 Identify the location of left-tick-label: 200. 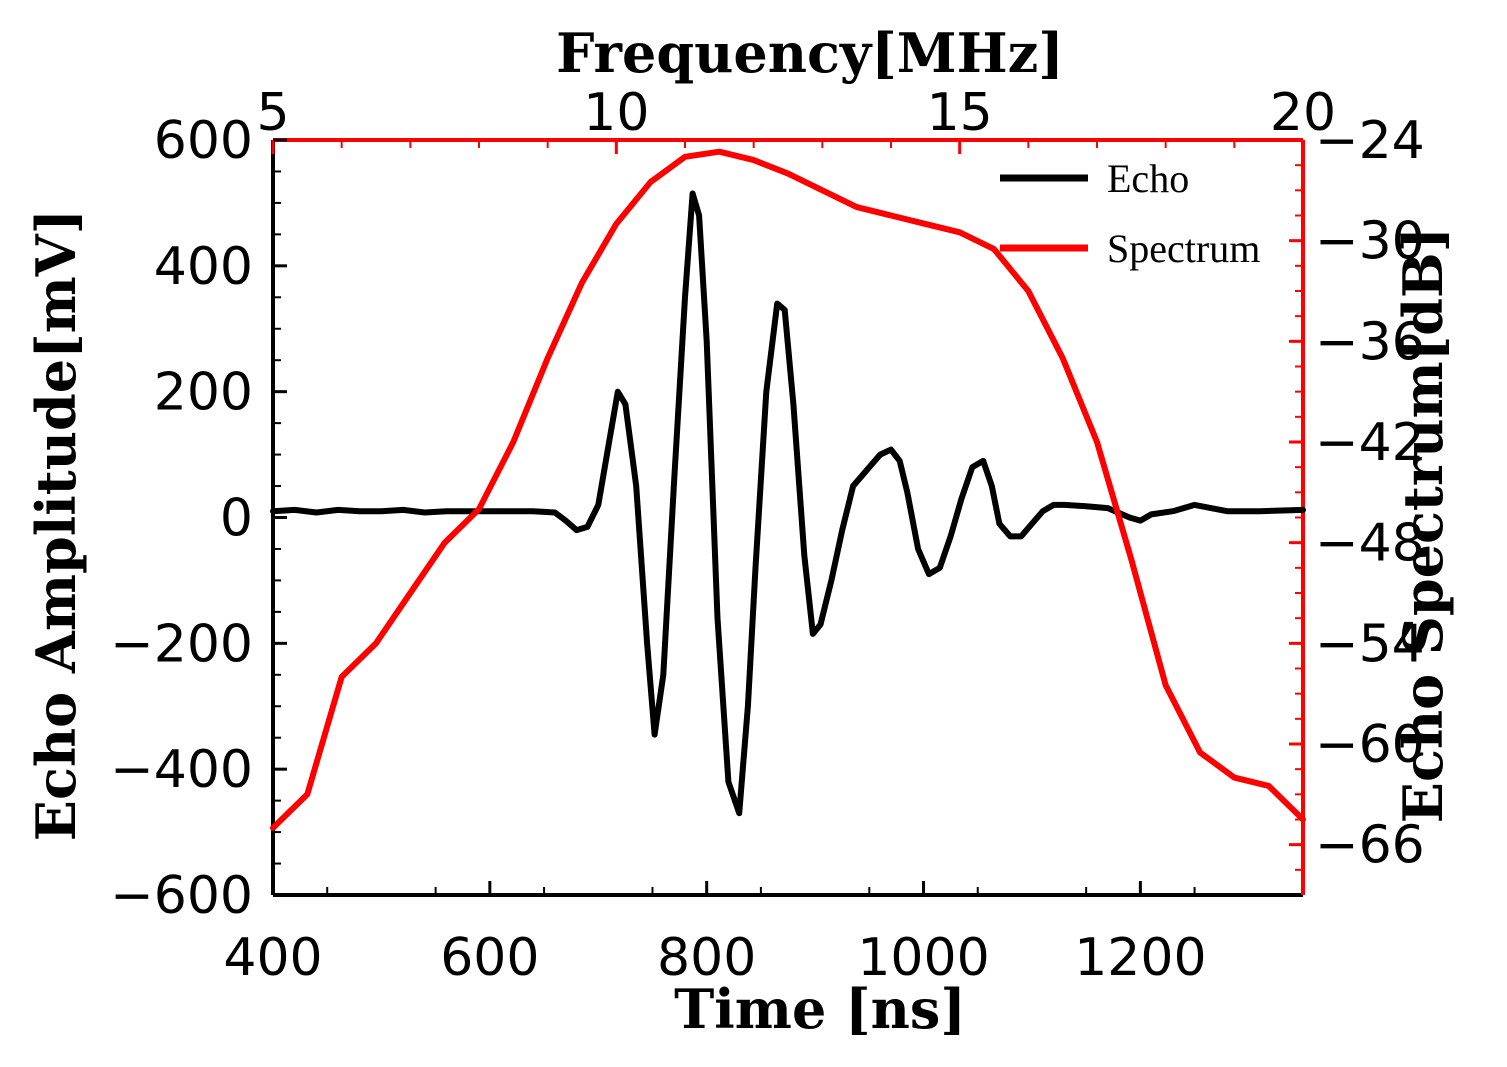
(203, 393).